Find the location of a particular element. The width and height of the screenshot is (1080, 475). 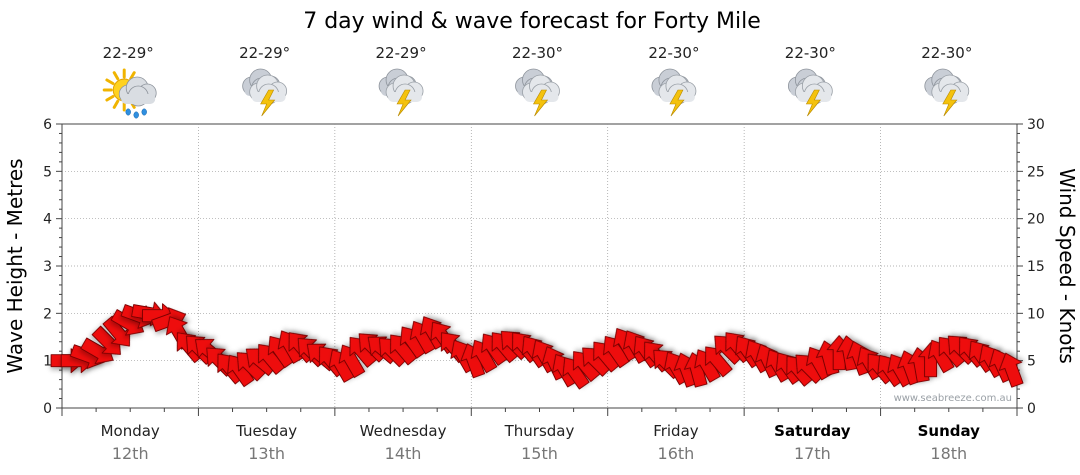

y-tick-label: 2 is located at coordinates (47, 314).